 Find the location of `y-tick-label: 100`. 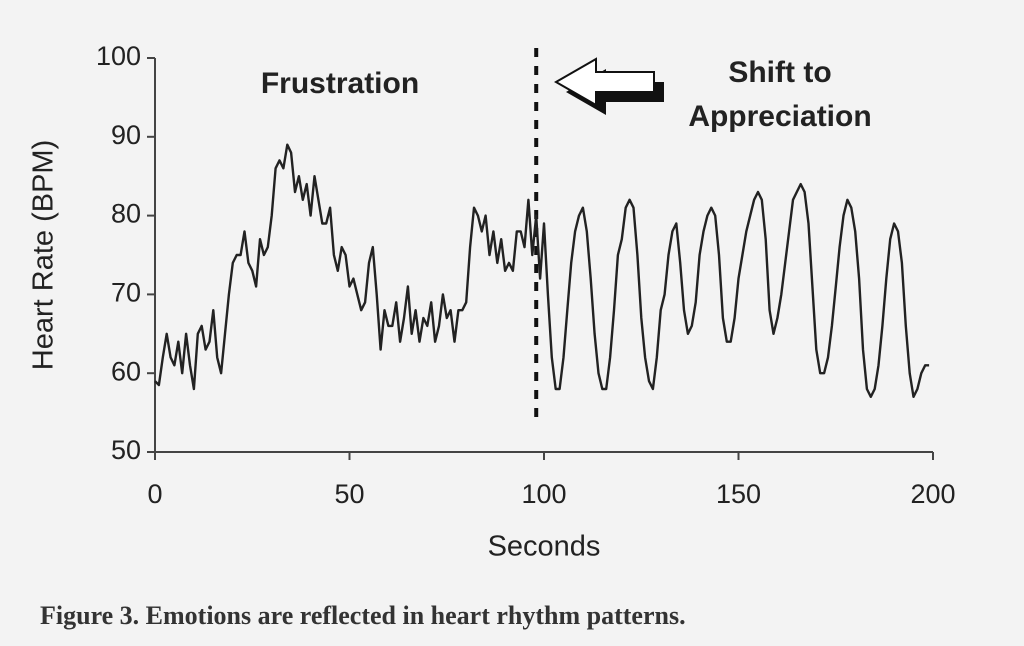

y-tick-label: 100 is located at coordinates (118, 56).